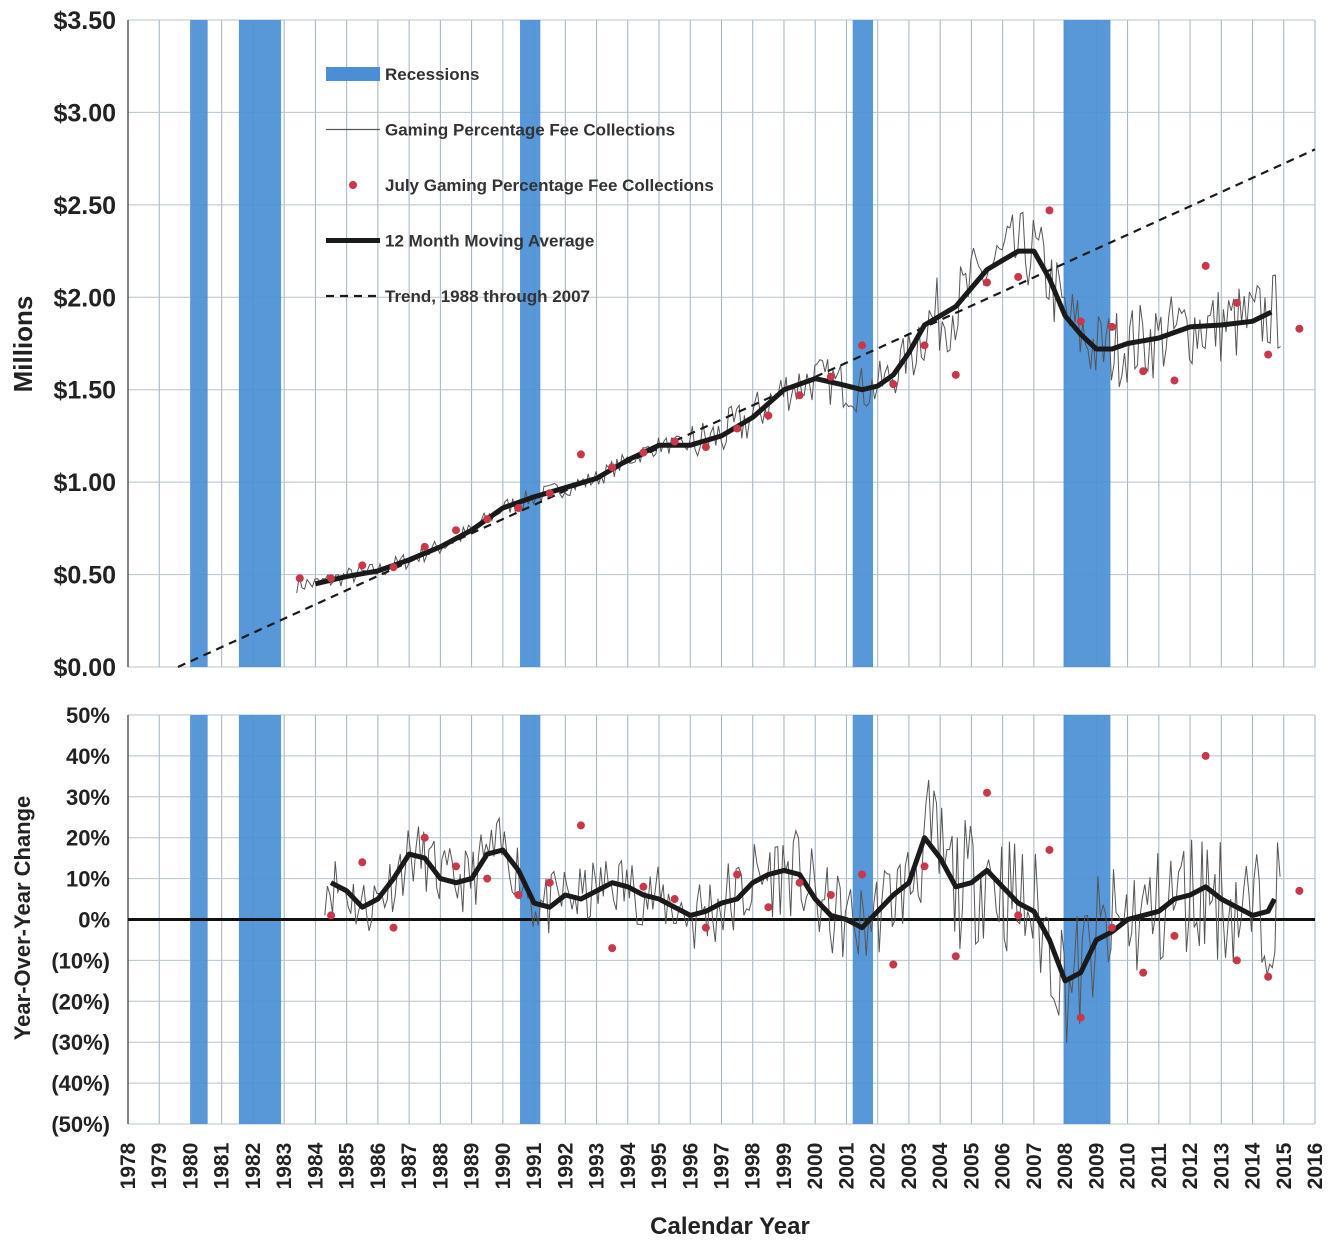 The image size is (1329, 1242). What do you see at coordinates (1096, 1166) in the screenshot?
I see `x-tick-label: 2009` at bounding box center [1096, 1166].